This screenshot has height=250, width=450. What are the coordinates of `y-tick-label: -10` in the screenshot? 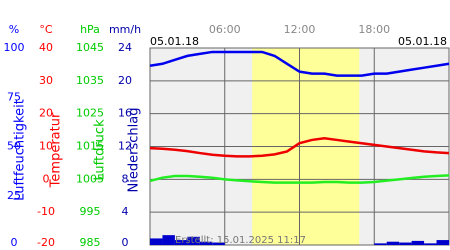 It's located at (46, 211).